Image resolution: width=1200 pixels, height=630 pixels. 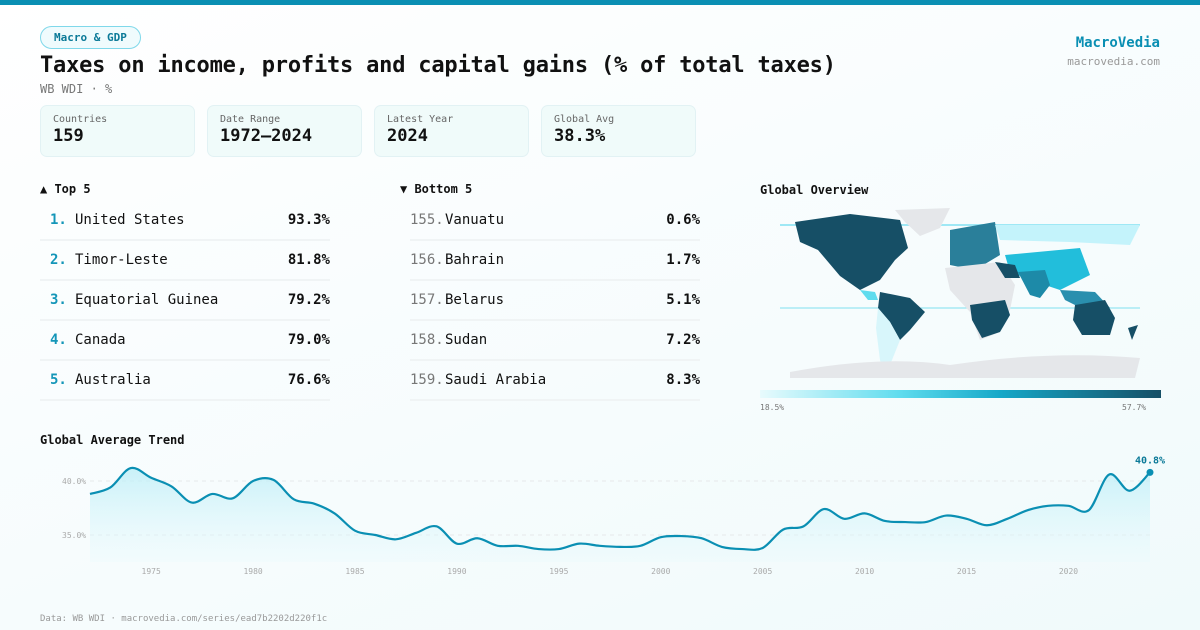 What do you see at coordinates (58, 380) in the screenshot?
I see `rank: 5.` at bounding box center [58, 380].